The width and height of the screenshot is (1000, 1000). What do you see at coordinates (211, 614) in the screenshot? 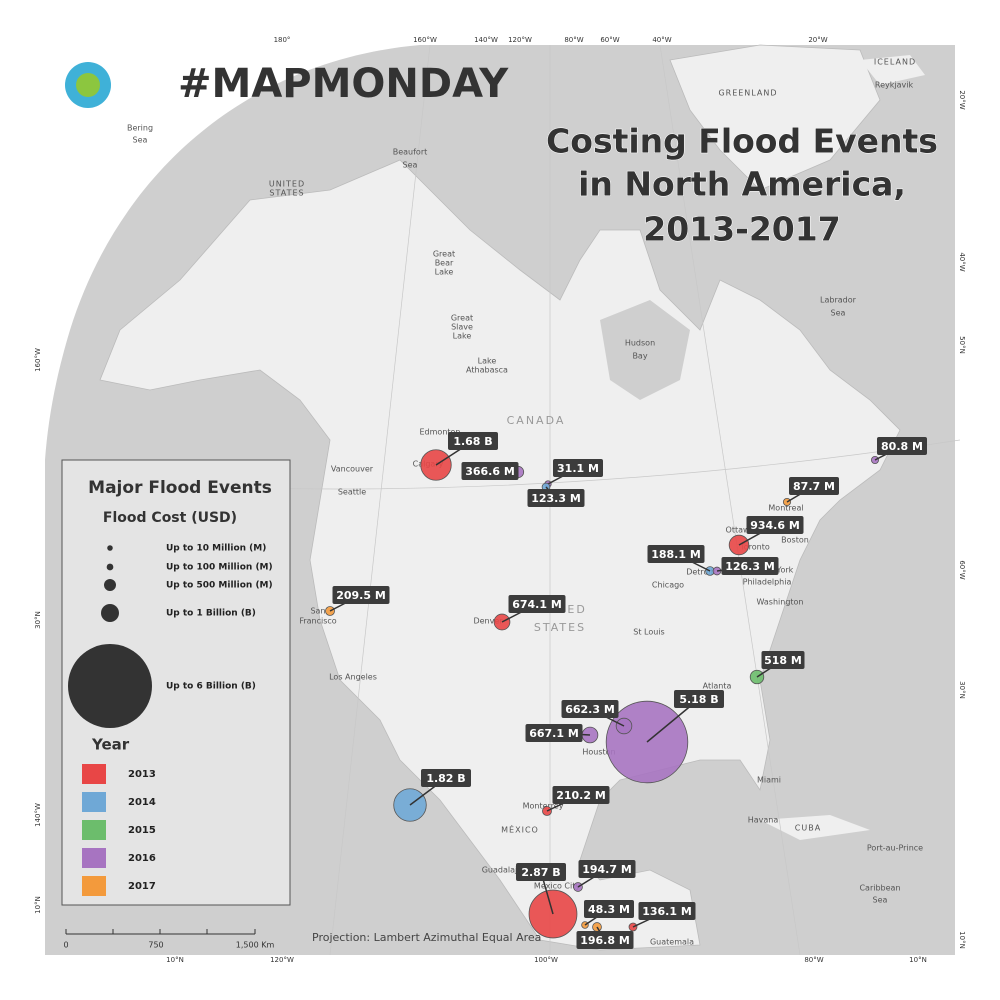
I see `legend-size-label: Up to 1 Billion (B)` at bounding box center [211, 614].